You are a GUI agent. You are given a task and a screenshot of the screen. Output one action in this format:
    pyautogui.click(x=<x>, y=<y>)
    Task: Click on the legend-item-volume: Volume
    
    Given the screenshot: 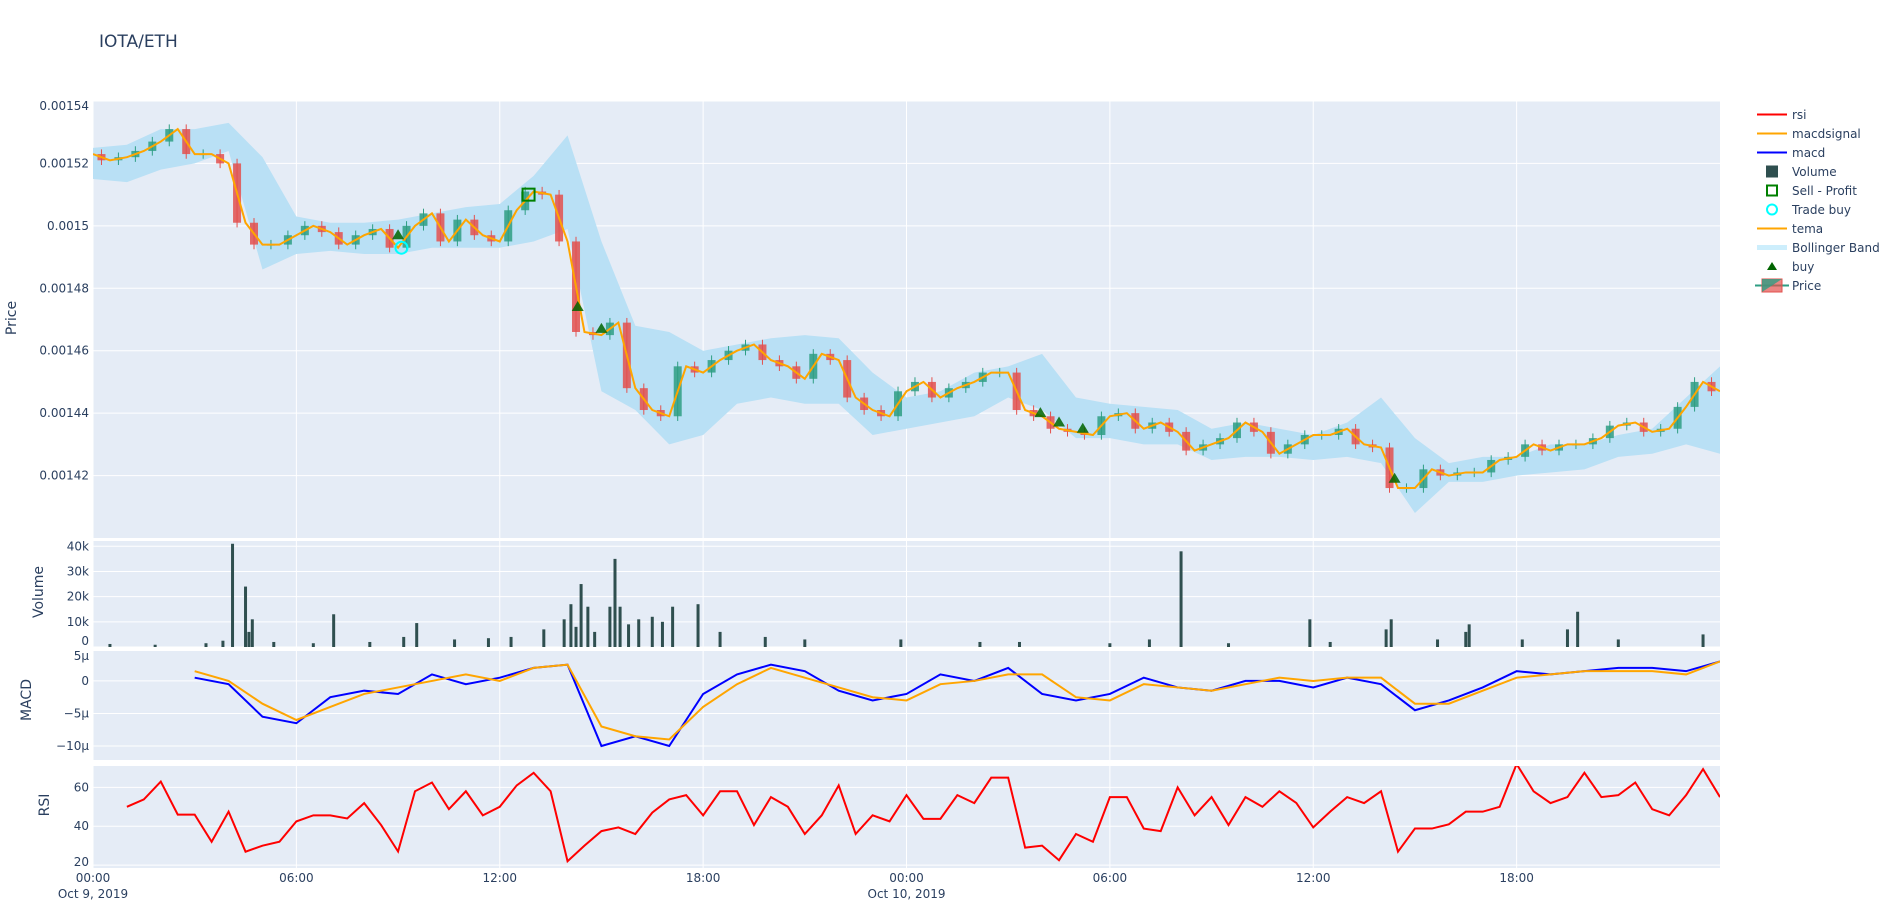 What is the action you would take?
    pyautogui.click(x=1816, y=171)
    